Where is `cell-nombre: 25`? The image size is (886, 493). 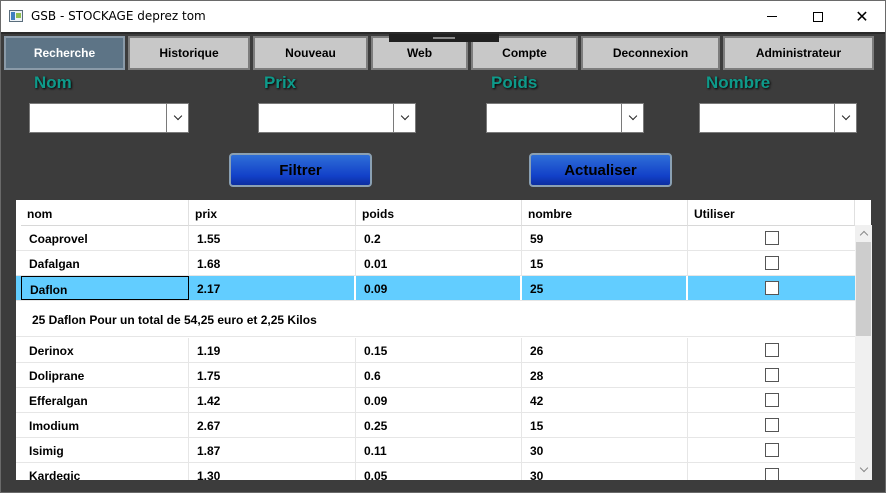 cell-nombre: 25 is located at coordinates (605, 288).